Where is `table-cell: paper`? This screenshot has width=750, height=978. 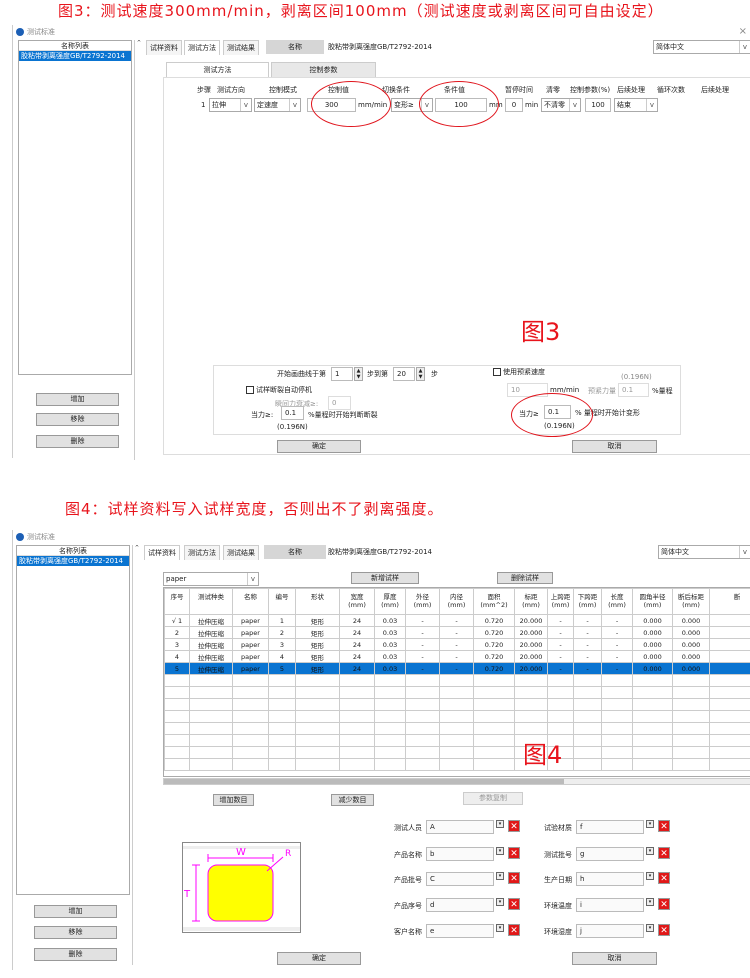
table-cell: paper is located at coordinates (250, 656).